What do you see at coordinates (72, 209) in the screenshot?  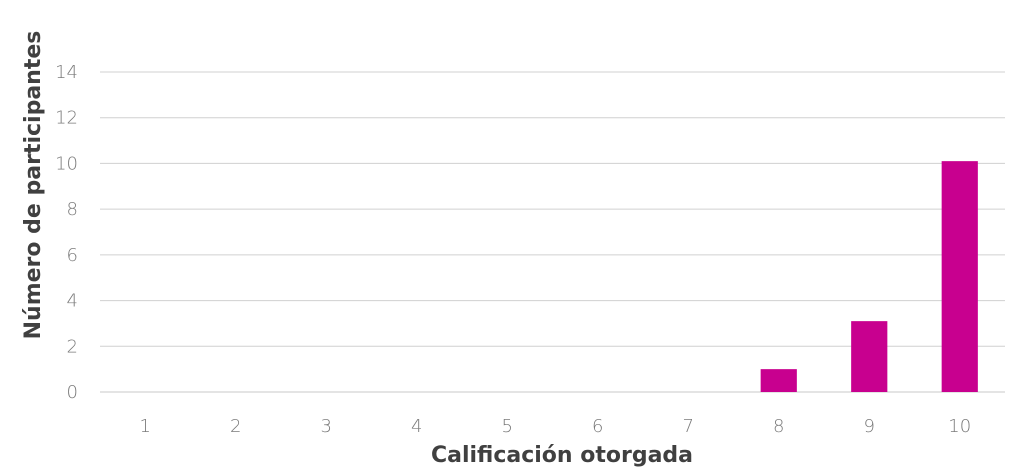 I see `y-tick-label: 8` at bounding box center [72, 209].